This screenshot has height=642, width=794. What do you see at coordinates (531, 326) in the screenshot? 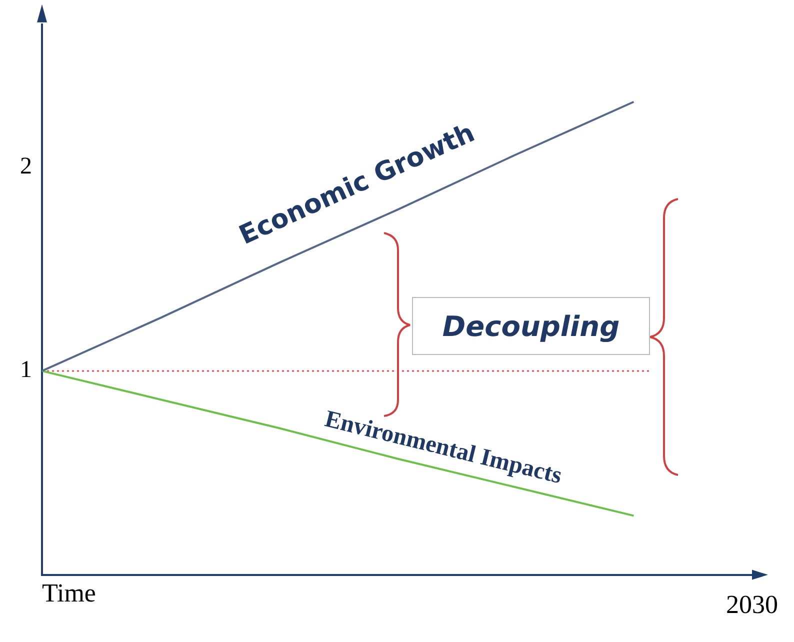
I see `annotation: Decoupling` at bounding box center [531, 326].